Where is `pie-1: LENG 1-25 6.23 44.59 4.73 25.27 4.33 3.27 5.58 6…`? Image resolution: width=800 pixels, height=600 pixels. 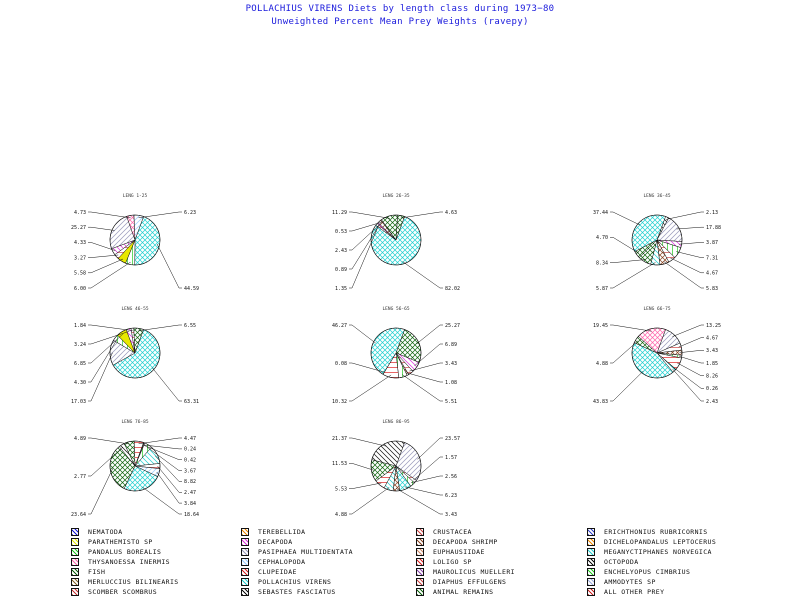
pie-1: LENG 1-25 6.23 44.59 4.73 25.27 4.33 3.27 5.58 6… is located at coordinates (135, 242).